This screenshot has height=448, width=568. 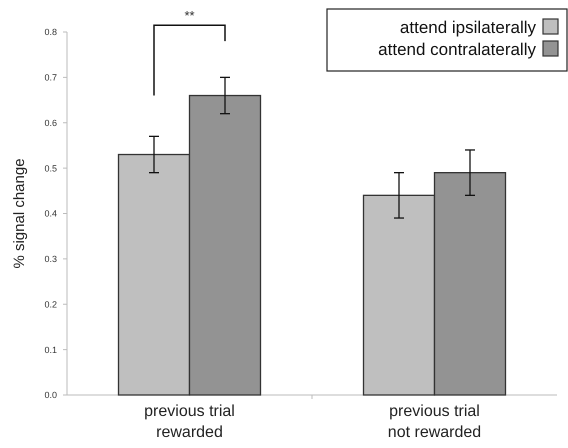 I want to click on y-tick-label: 0.4, so click(x=50, y=213).